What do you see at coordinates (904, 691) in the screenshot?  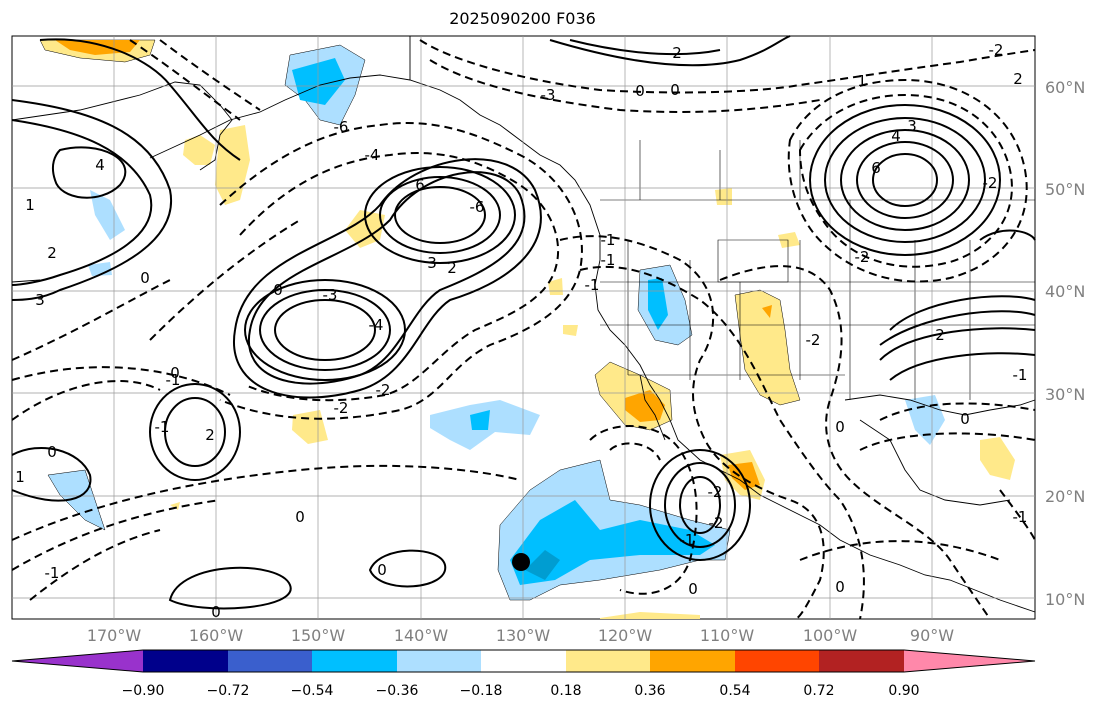 I see `colorbar-label: 0.90` at bounding box center [904, 691].